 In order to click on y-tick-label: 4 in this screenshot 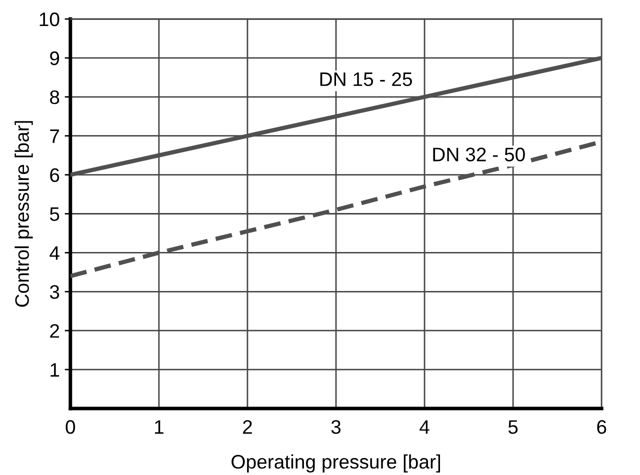, I will do `click(55, 253)`.